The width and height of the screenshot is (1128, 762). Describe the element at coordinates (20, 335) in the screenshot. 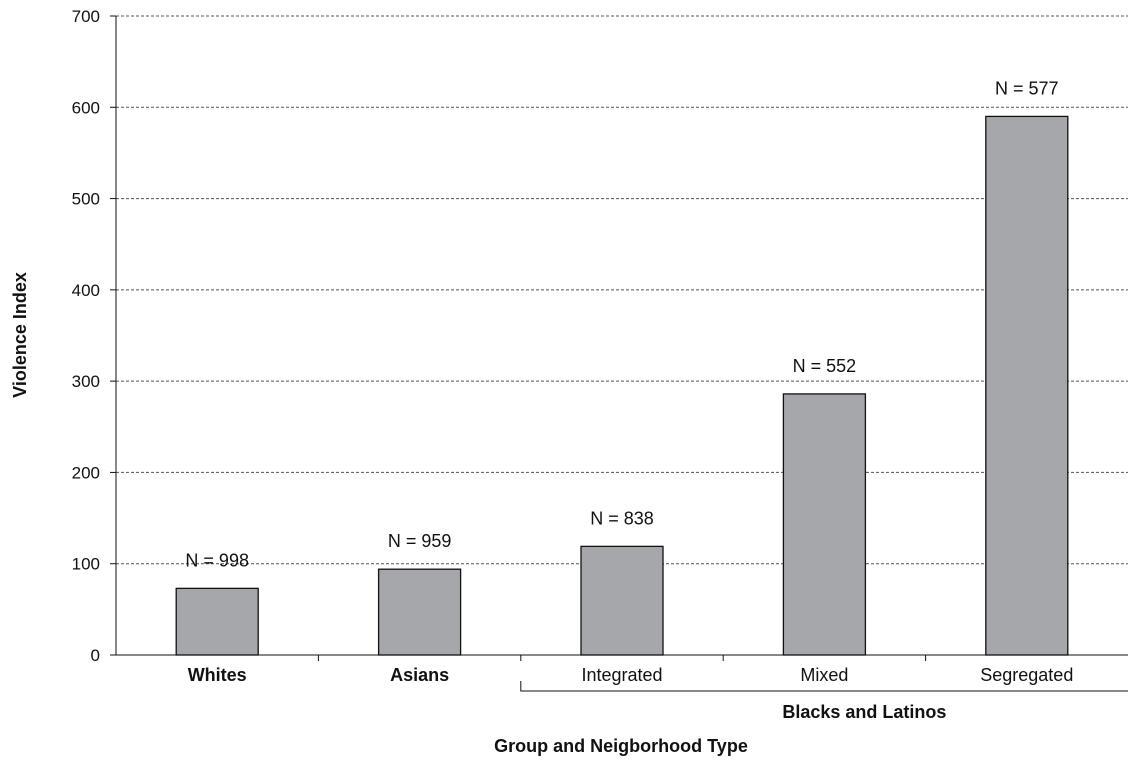

I see `y-axis-title: Violence Index` at that location.